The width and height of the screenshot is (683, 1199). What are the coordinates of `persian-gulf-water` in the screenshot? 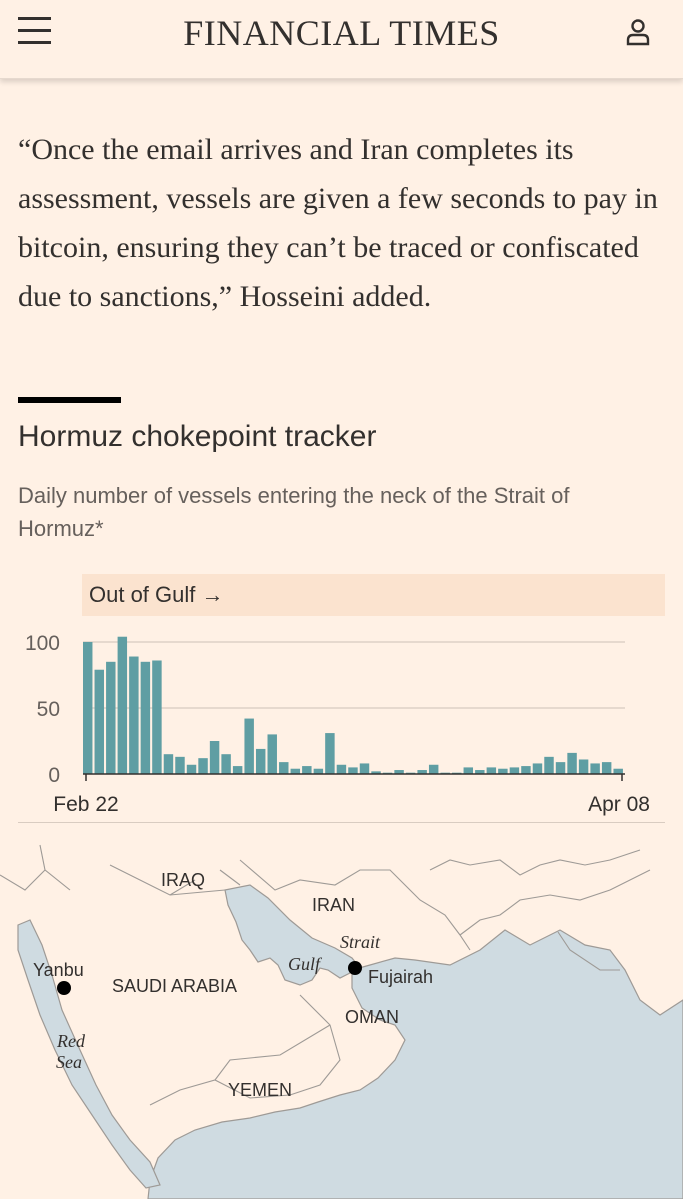 It's located at (292, 935).